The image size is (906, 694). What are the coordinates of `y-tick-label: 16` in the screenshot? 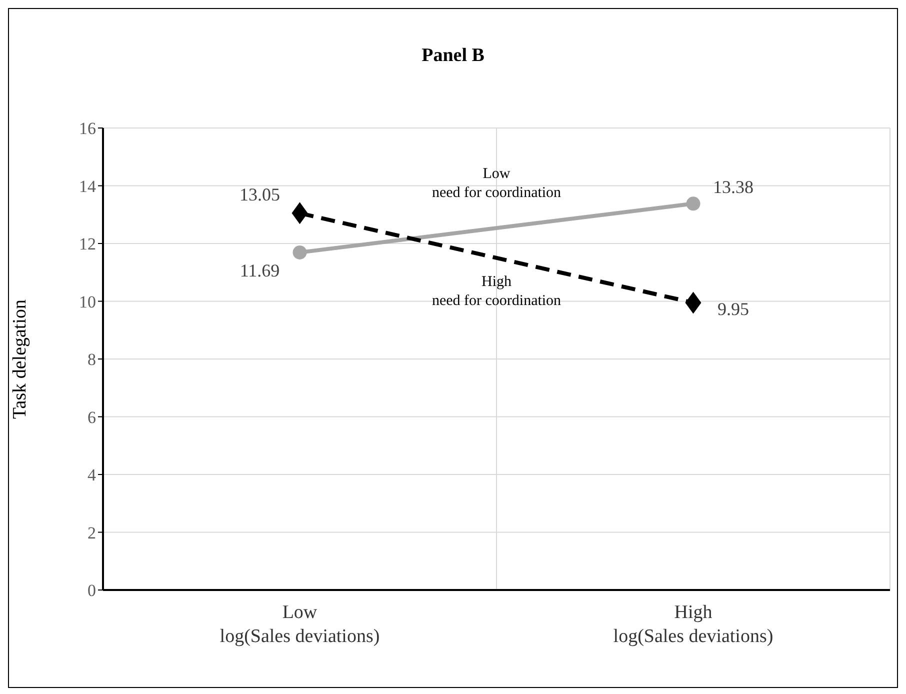 It's located at (87, 128).